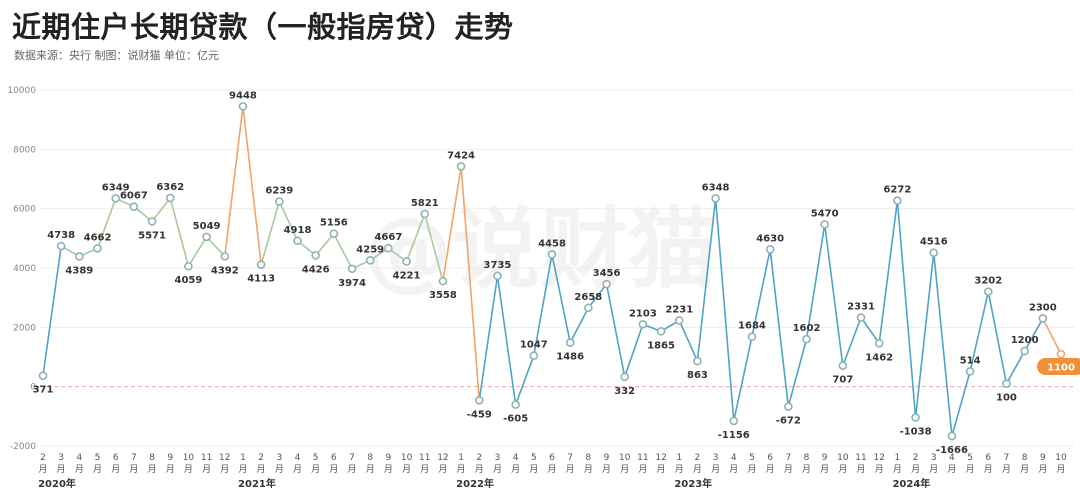 Image resolution: width=1080 pixels, height=491 pixels. What do you see at coordinates (624, 391) in the screenshot?
I see `data-label: 332` at bounding box center [624, 391].